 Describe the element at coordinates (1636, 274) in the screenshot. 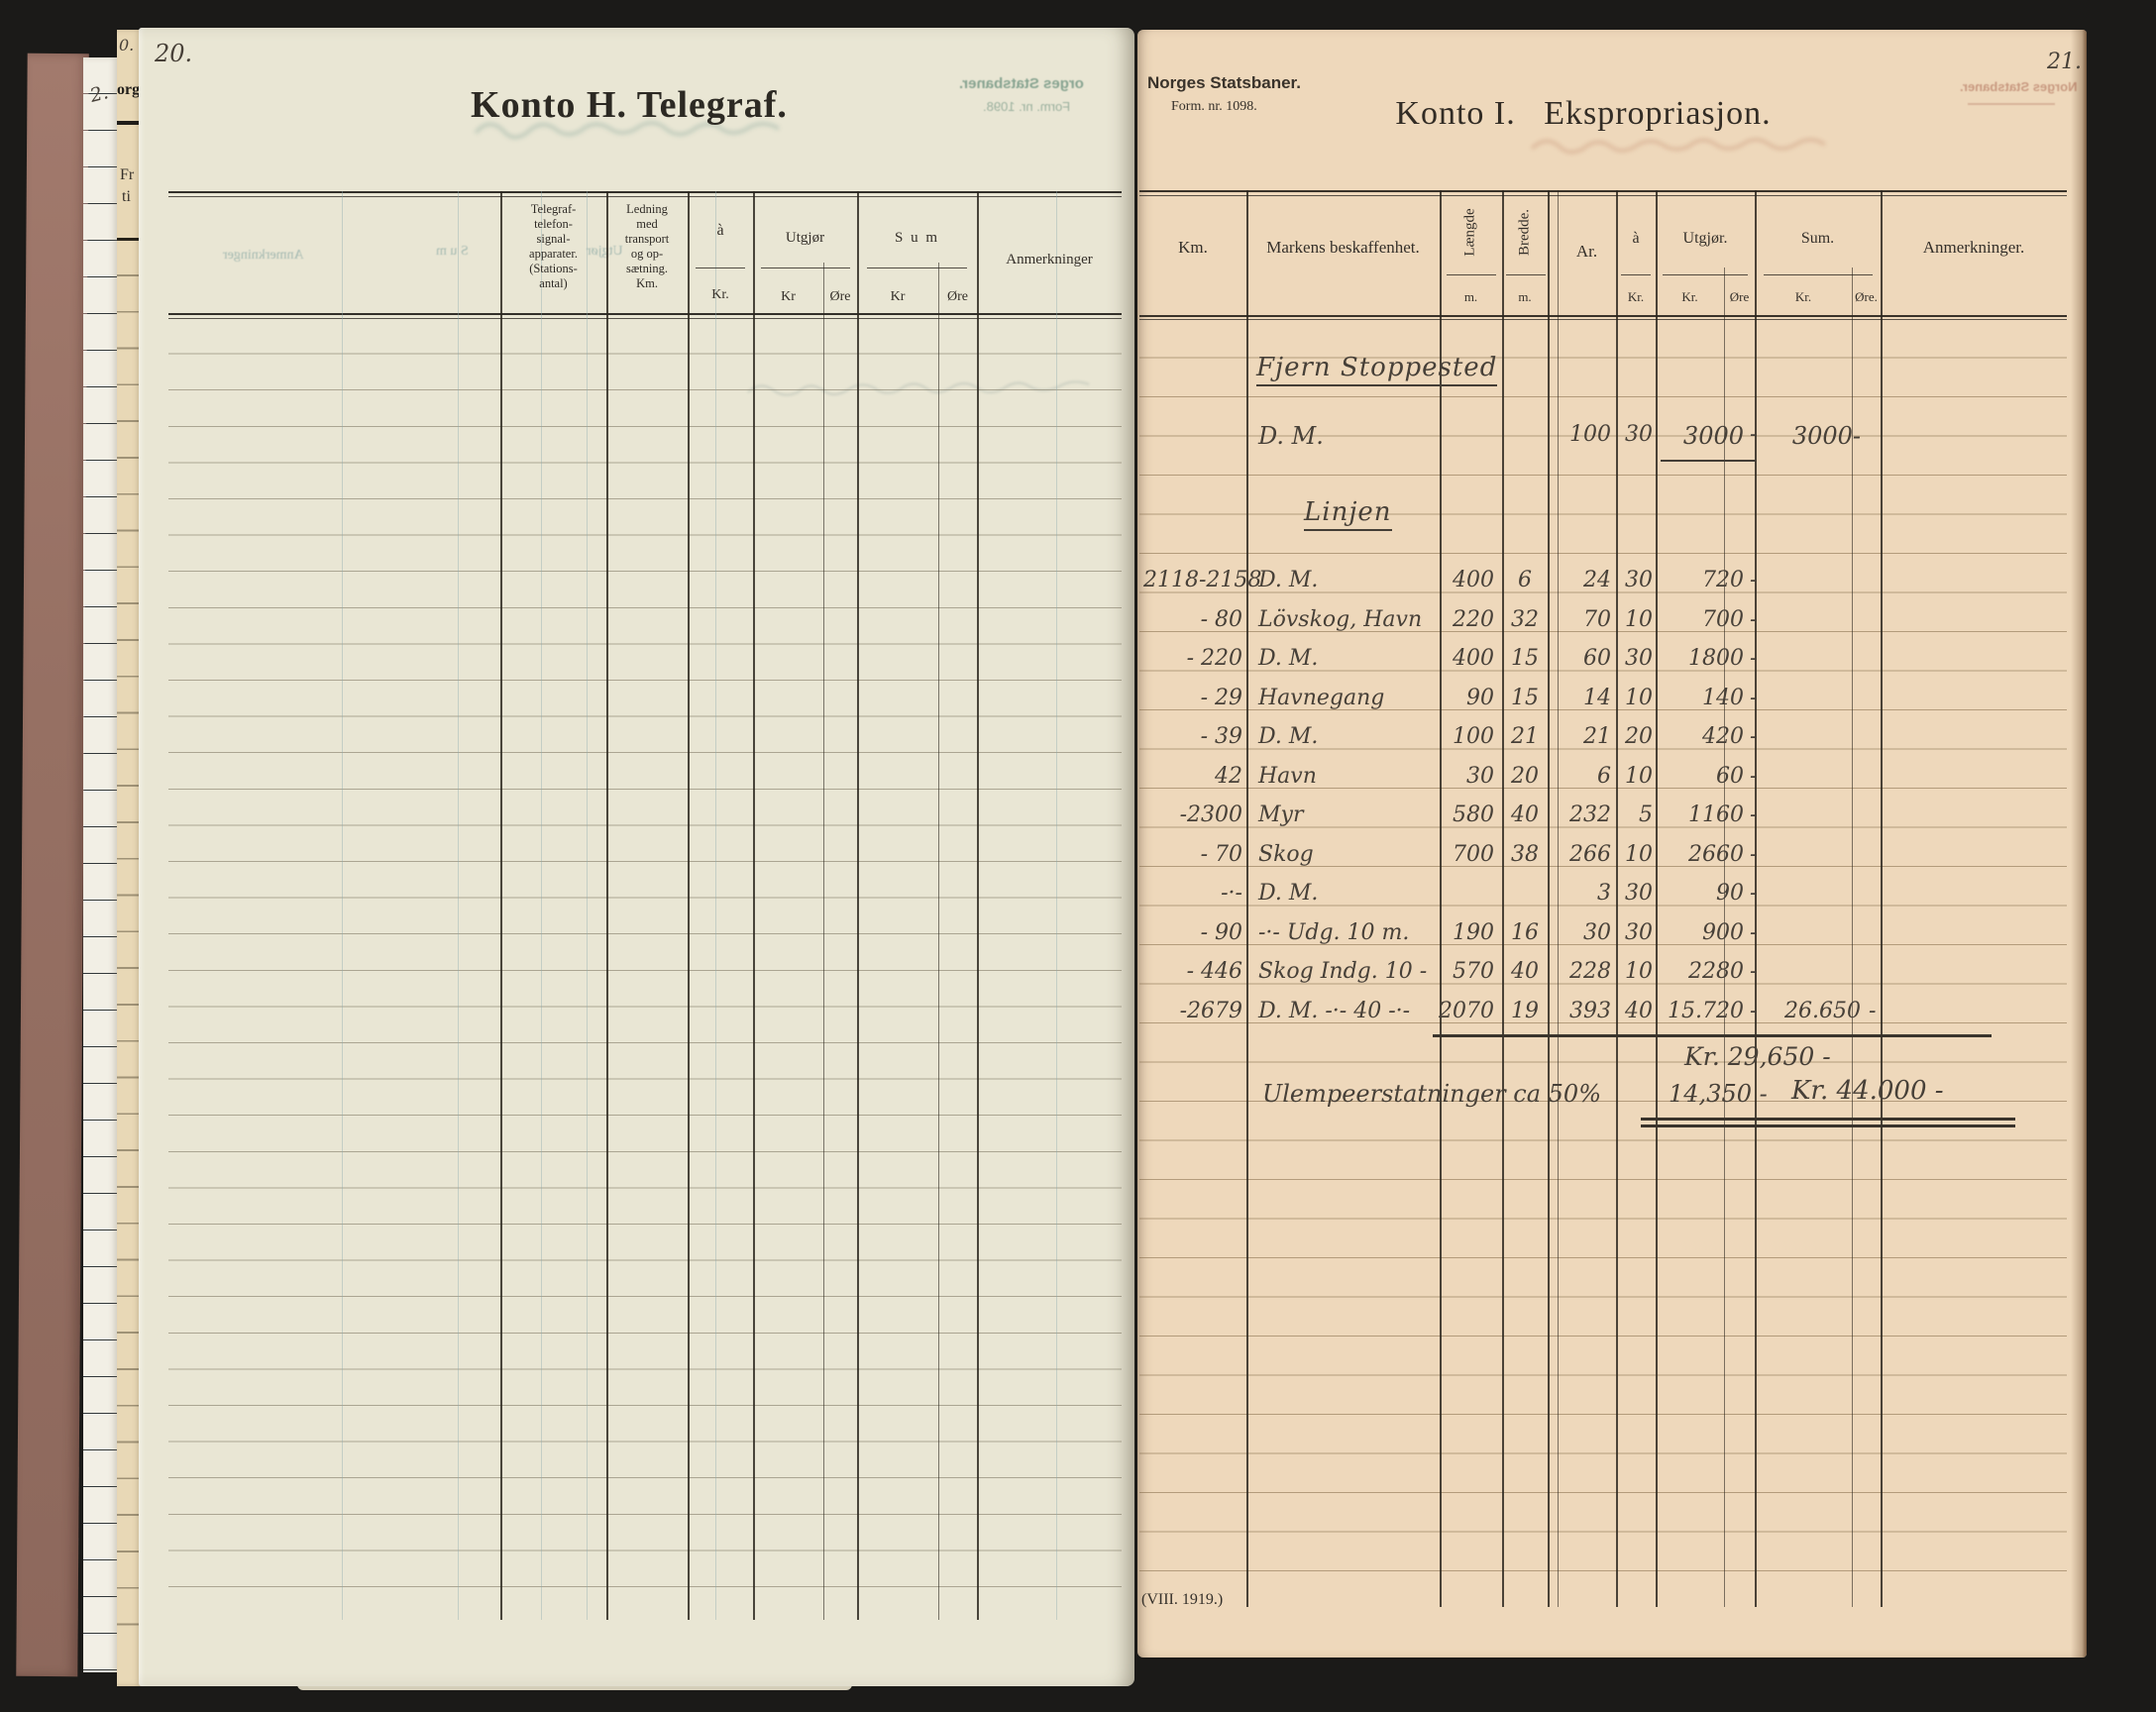

I see `a-subline` at that location.